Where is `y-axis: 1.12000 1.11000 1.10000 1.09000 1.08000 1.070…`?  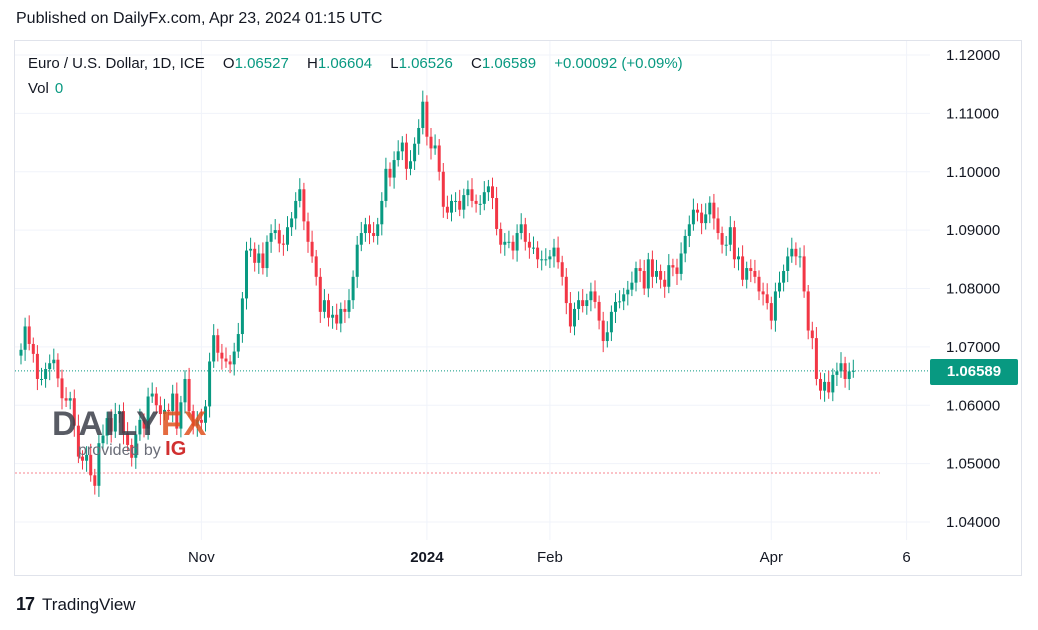
y-axis: 1.12000 1.11000 1.10000 1.09000 1.08000 1.070… is located at coordinates (973, 289).